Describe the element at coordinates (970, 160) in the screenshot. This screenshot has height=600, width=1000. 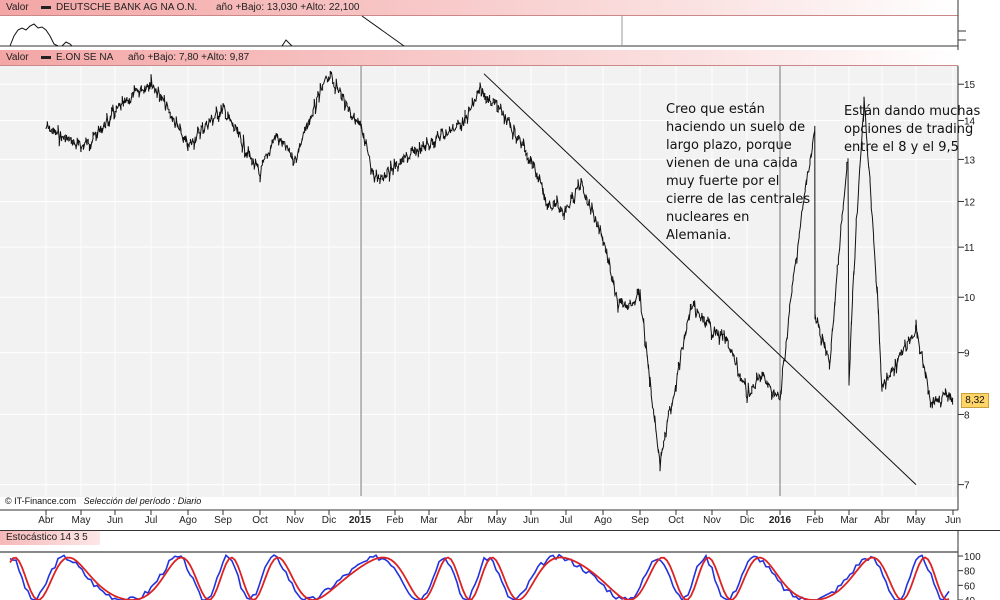
I see `y-tick-label: 13` at that location.